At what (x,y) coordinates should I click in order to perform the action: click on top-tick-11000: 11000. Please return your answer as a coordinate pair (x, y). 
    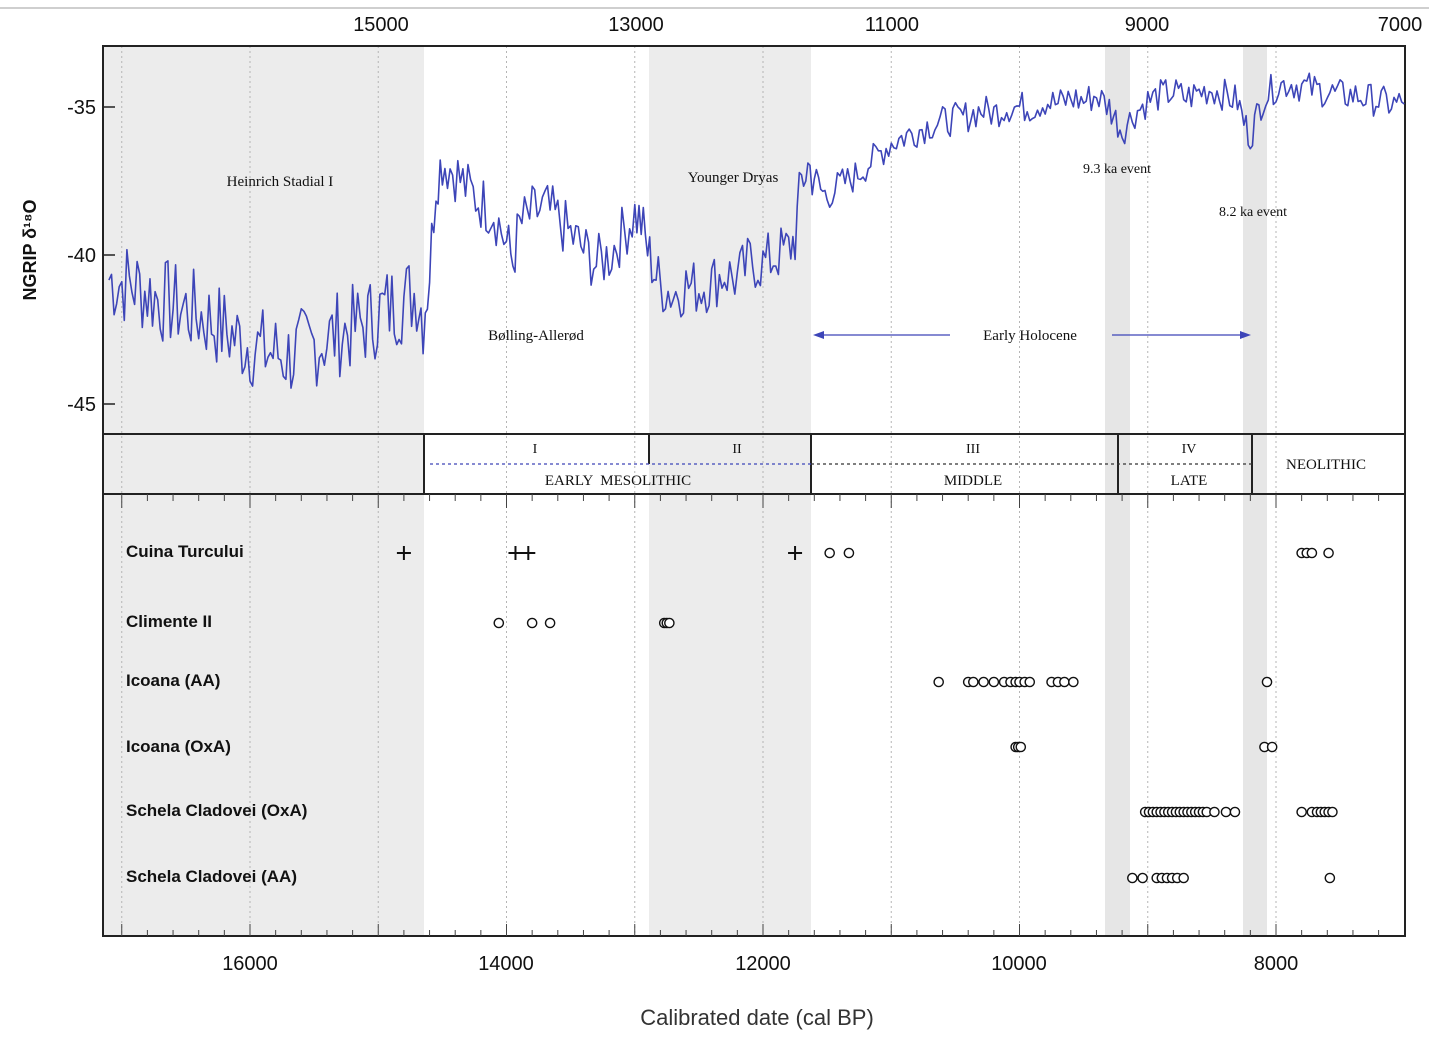
    Looking at the image, I should click on (892, 25).